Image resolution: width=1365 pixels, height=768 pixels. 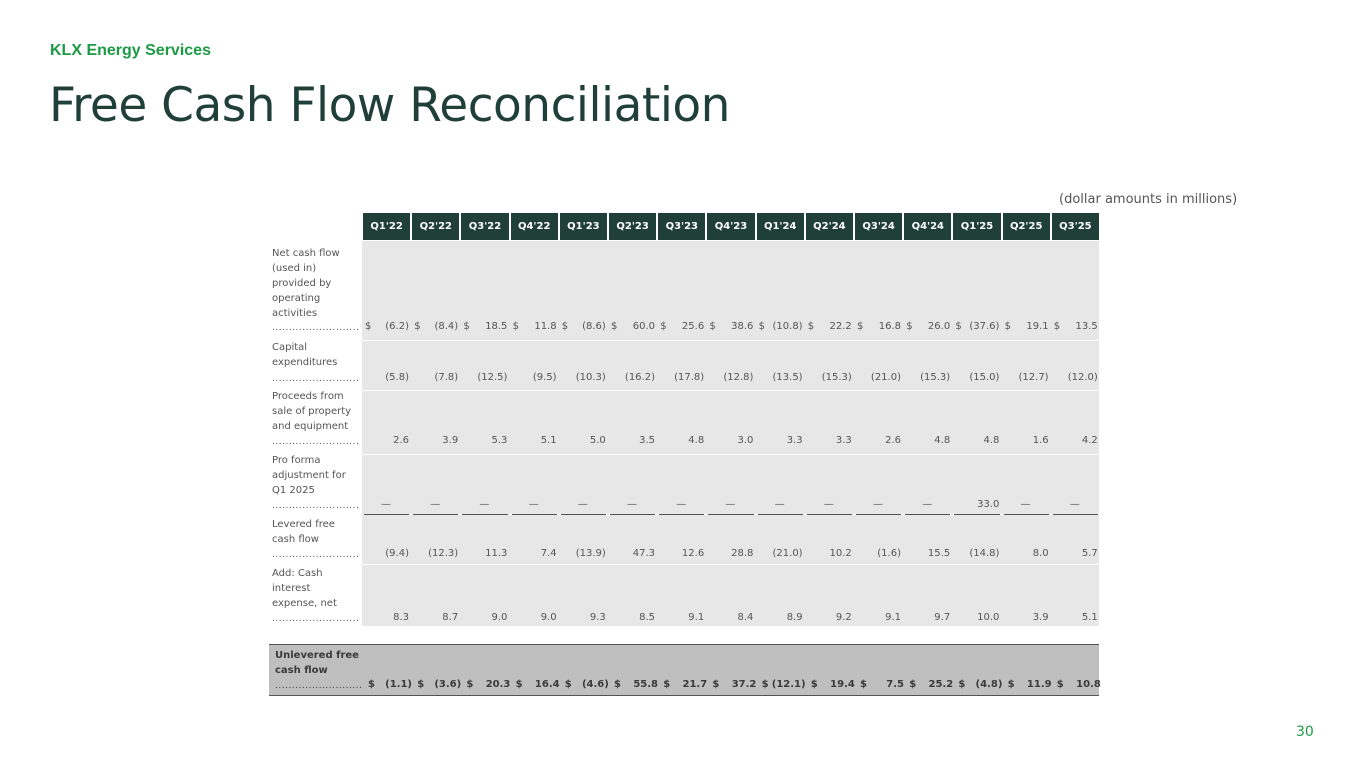 What do you see at coordinates (448, 684) in the screenshot?
I see `cell-value: (3.6)` at bounding box center [448, 684].